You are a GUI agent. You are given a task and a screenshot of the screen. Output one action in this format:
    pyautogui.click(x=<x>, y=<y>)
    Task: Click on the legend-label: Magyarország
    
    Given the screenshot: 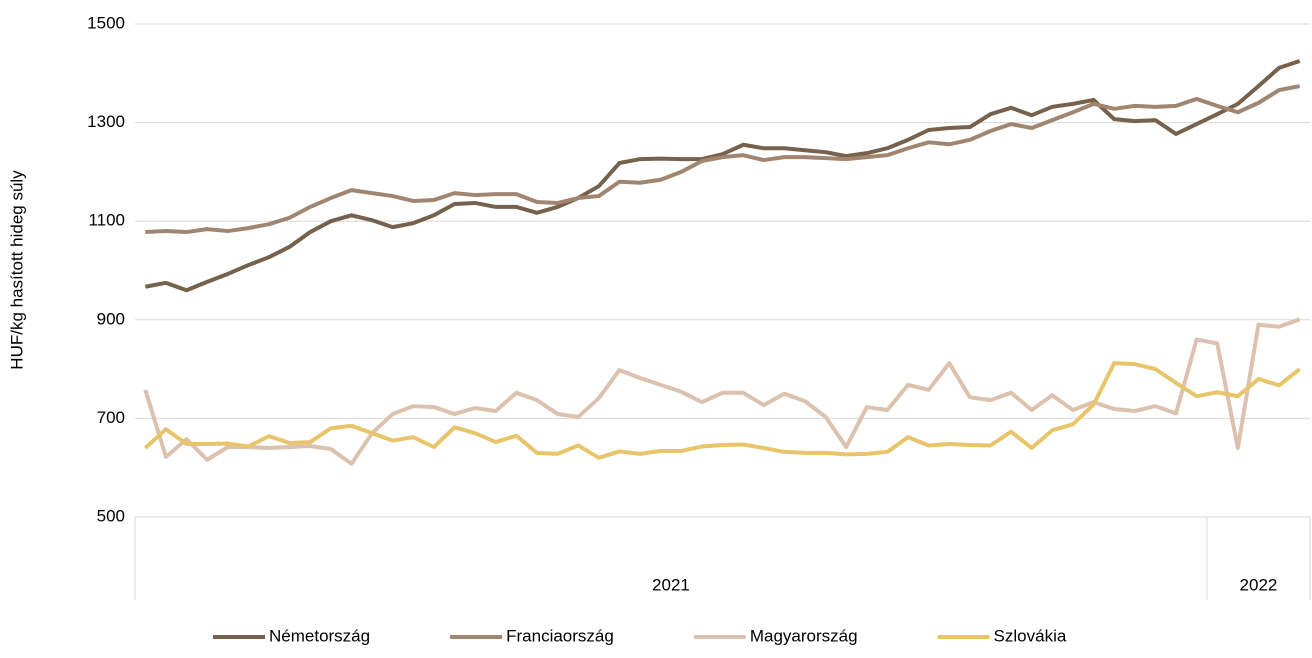 What is the action you would take?
    pyautogui.click(x=804, y=635)
    